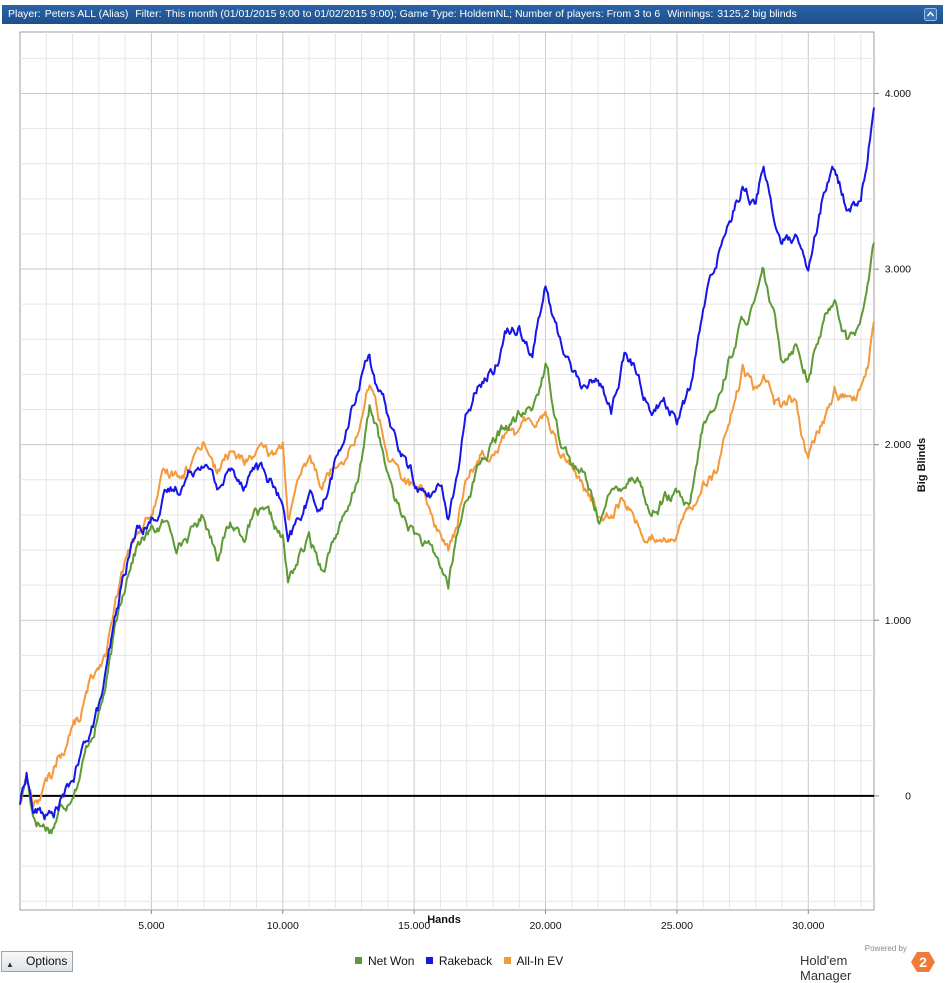 The height and width of the screenshot is (983, 945). I want to click on brand-name: Hold'em Manager, so click(826, 968).